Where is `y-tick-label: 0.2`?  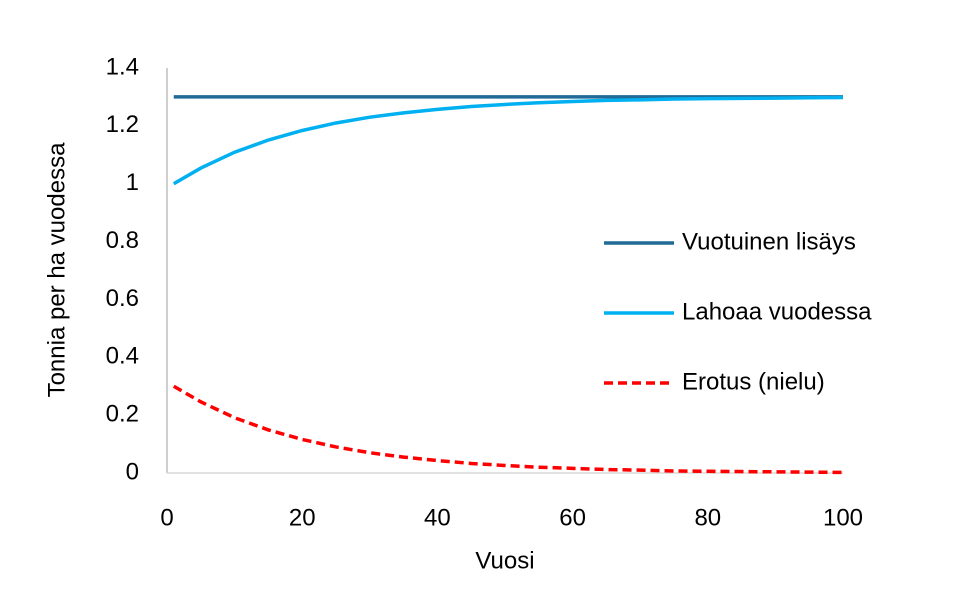
y-tick-label: 0.2 is located at coordinates (122, 413).